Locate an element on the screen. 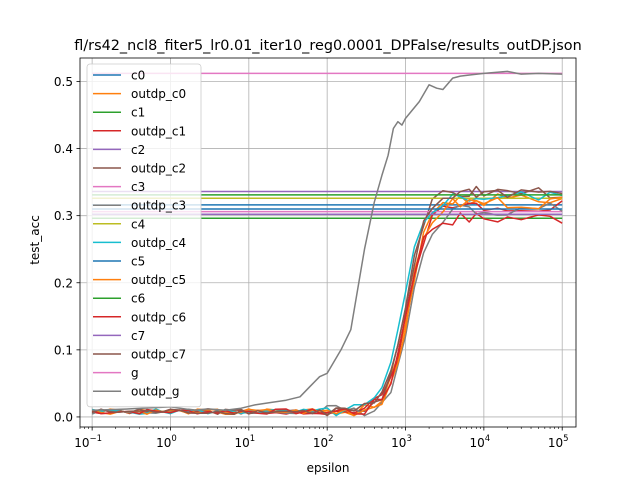  x-tick-label: 10⁰ is located at coordinates (166, 442).